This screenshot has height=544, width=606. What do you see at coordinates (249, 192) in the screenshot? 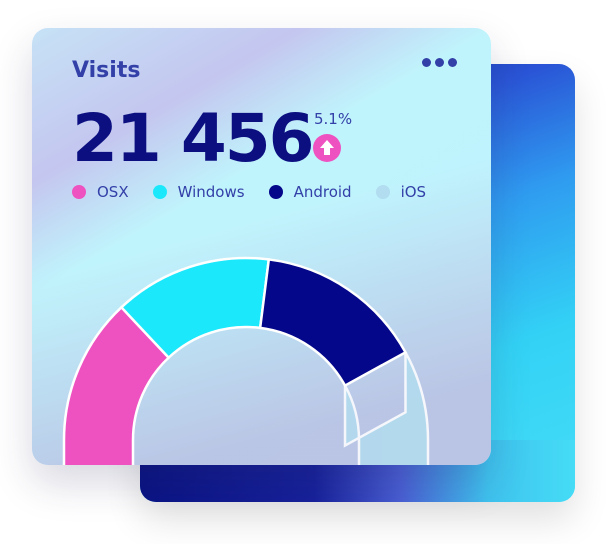
I see `chart-legend: OSX Windows Android iOS` at bounding box center [249, 192].